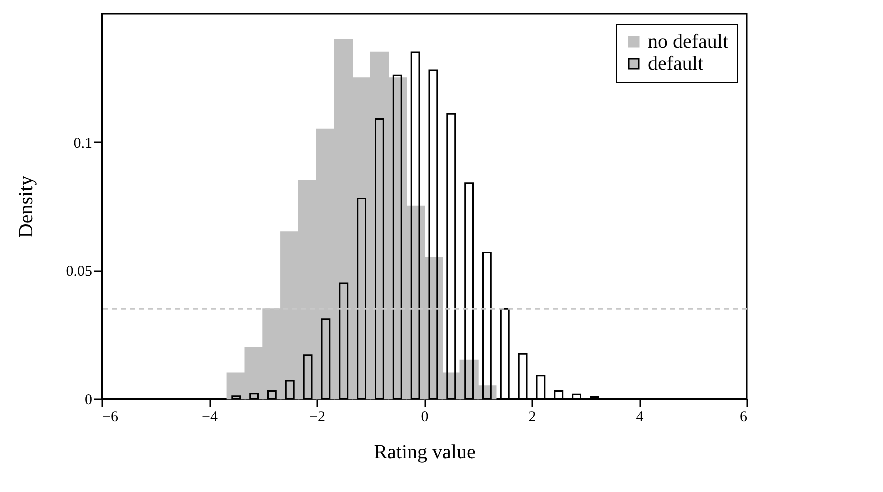 Image resolution: width=883 pixels, height=492 pixels. I want to click on x-tick-label: 0, so click(425, 418).